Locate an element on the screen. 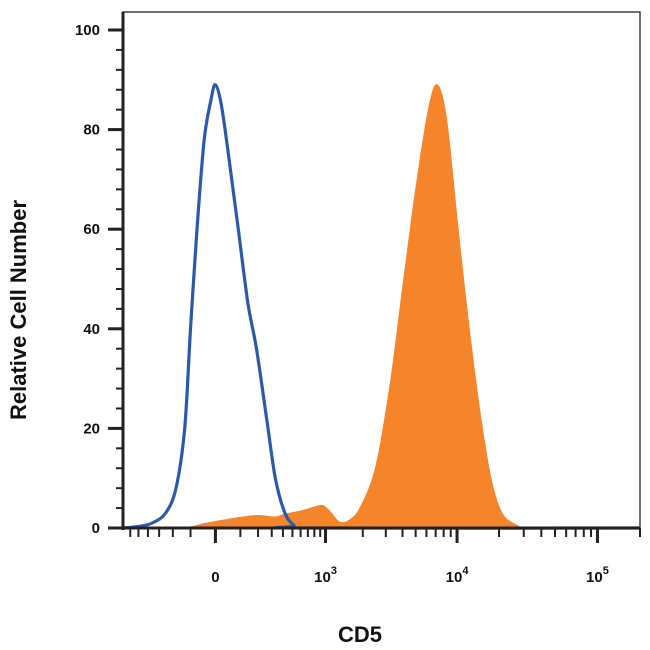 This screenshot has width=650, height=650. x-tick-label: 10⁴ is located at coordinates (458, 575).